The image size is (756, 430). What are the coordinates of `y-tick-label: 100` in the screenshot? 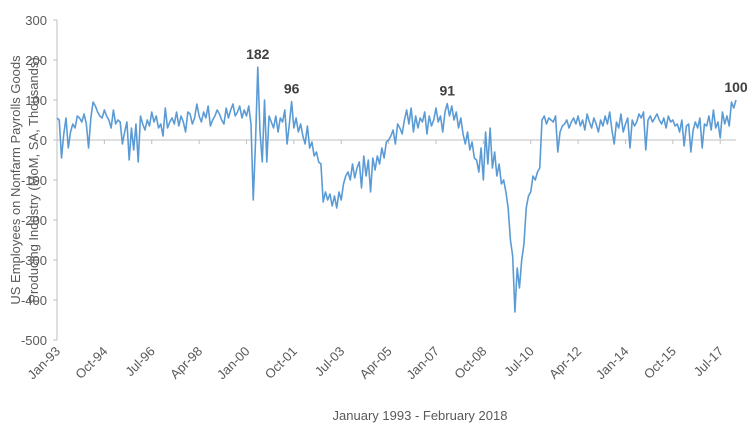 It's located at (36, 100).